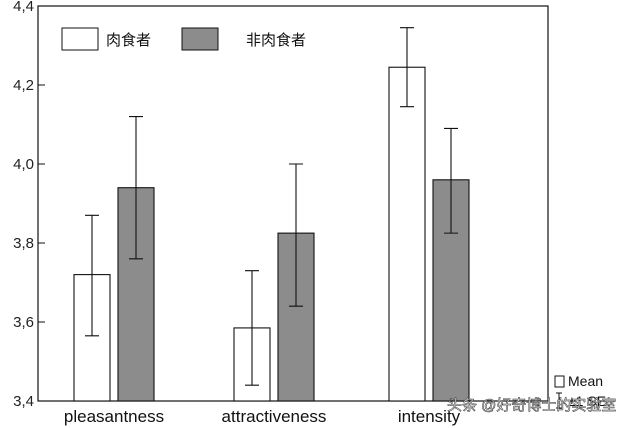  I want to click on y-tick-label: 4,0, so click(23, 164).